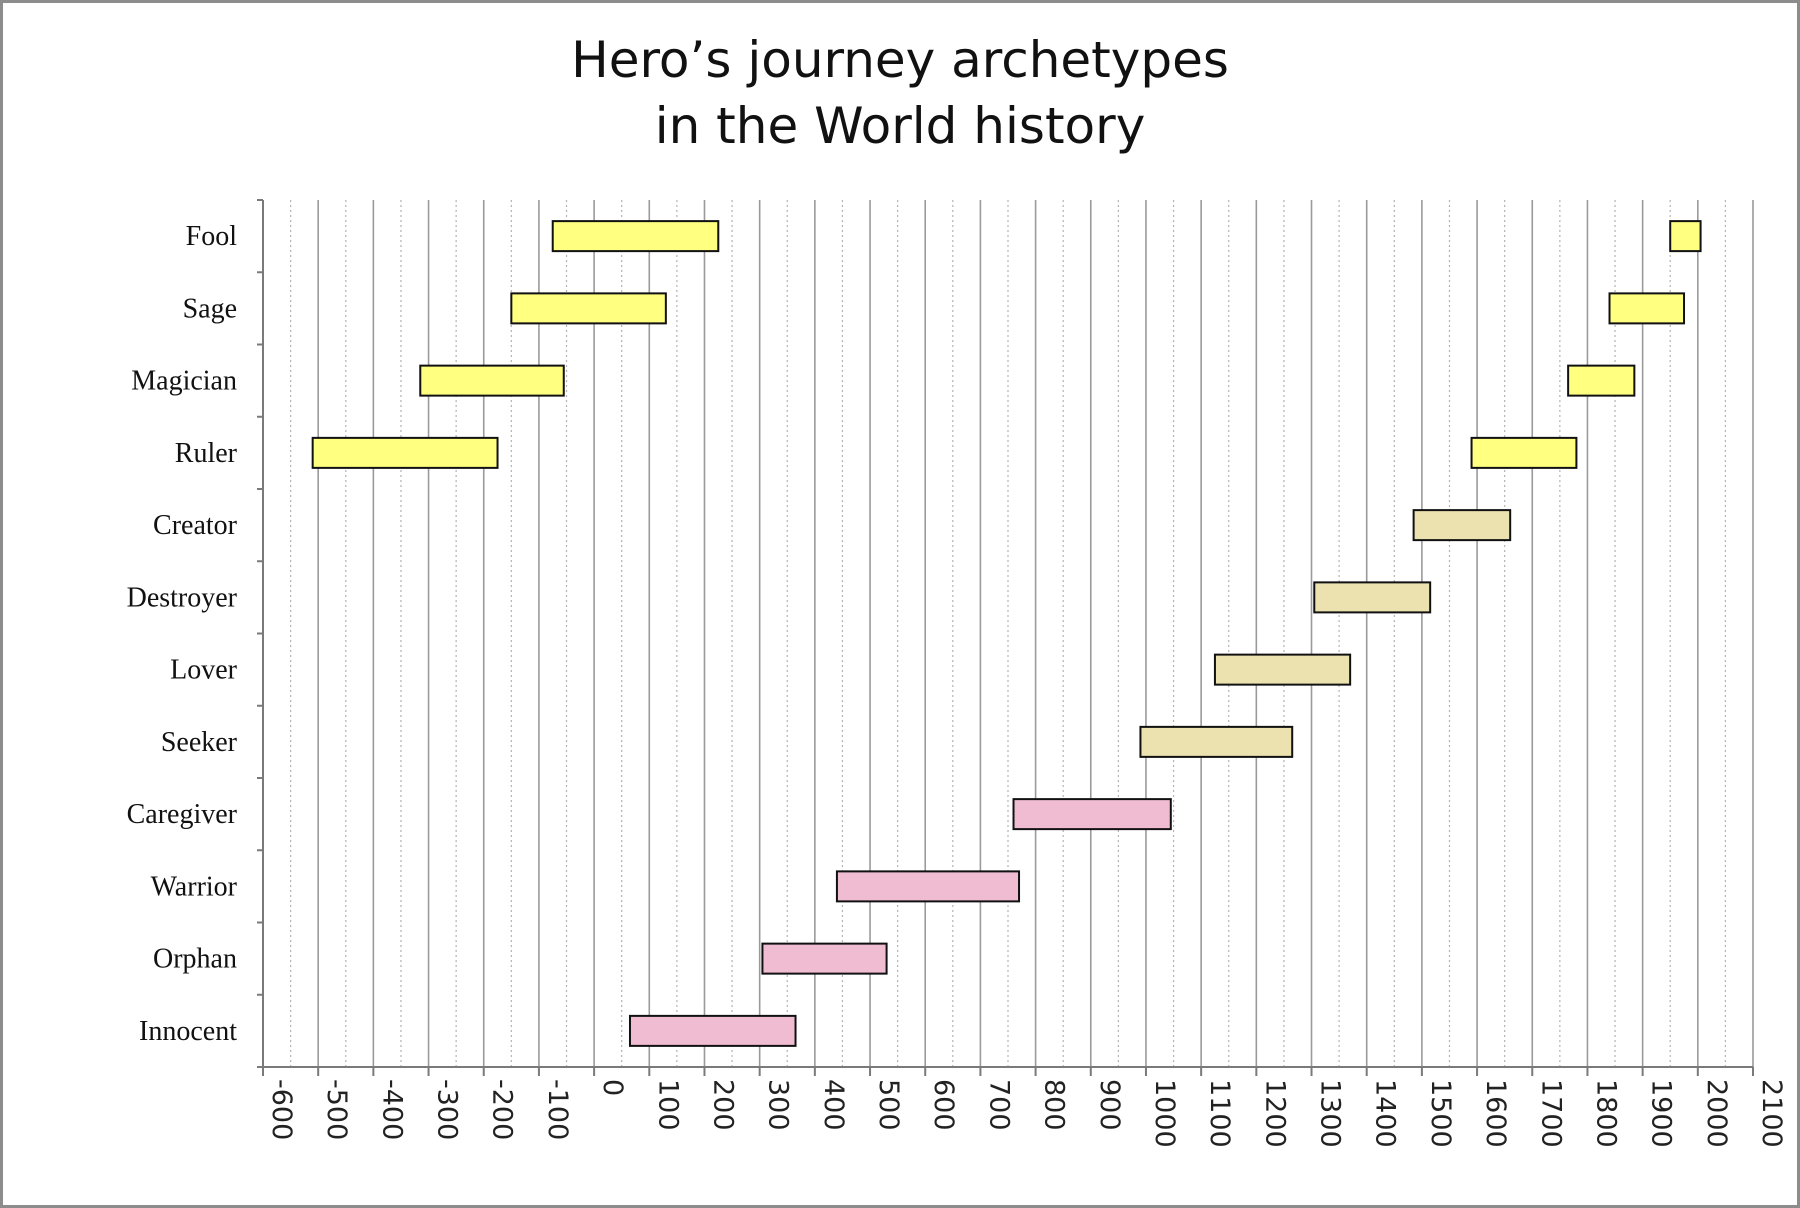  Describe the element at coordinates (1216, 741) in the screenshot. I see `range-bar-seeker` at that location.